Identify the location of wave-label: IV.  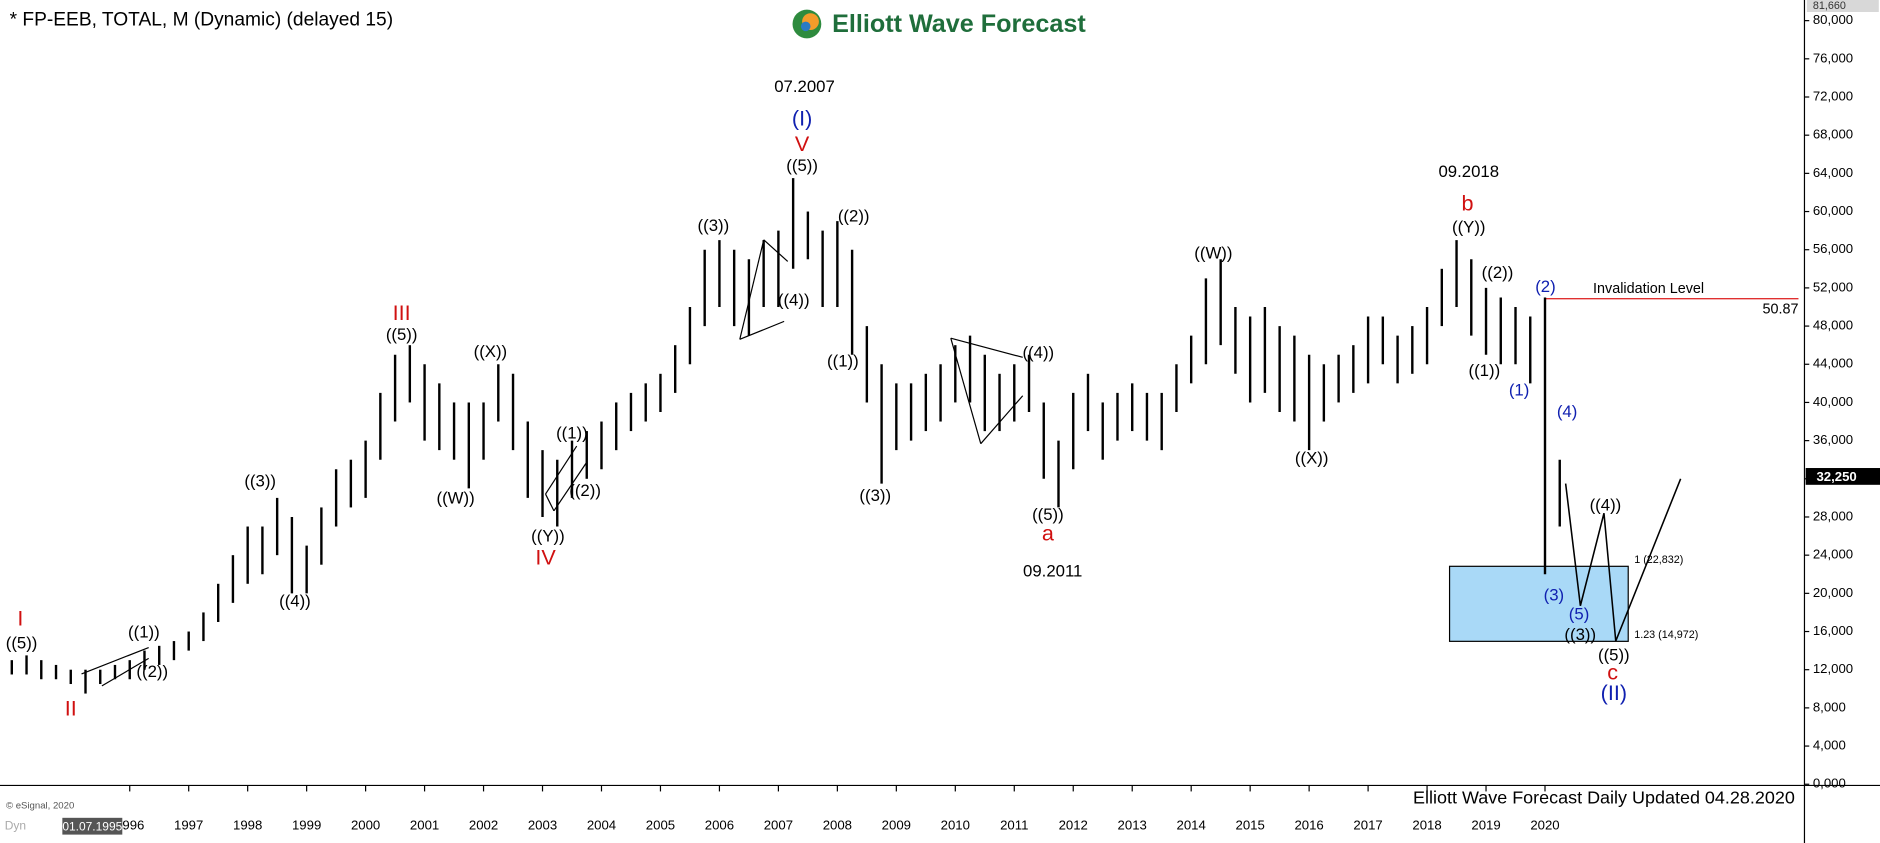
(545, 557).